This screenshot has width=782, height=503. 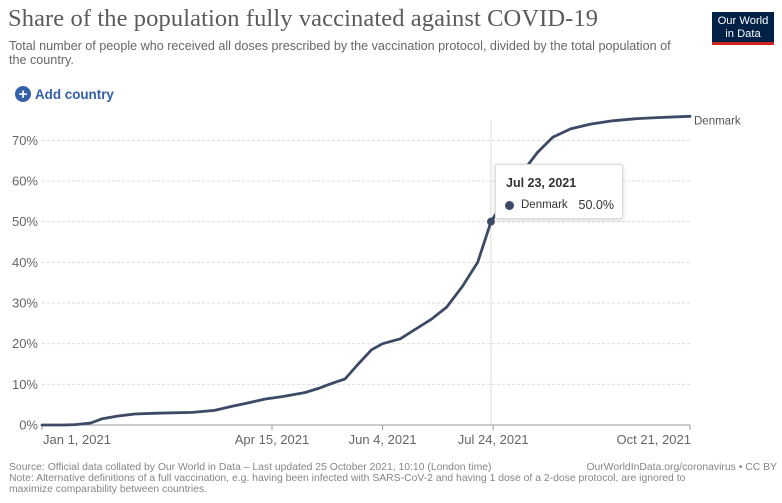 I want to click on y-tick-label: 20%, so click(x=25, y=343).